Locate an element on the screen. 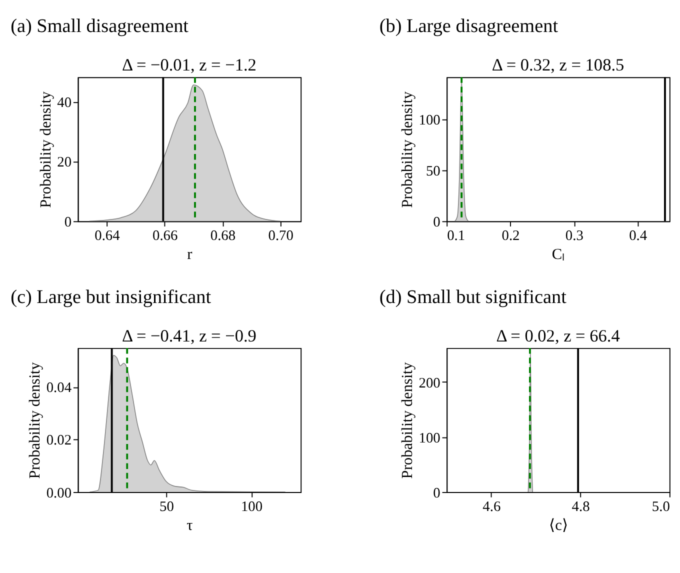  x-axis-title: τ is located at coordinates (189, 525).